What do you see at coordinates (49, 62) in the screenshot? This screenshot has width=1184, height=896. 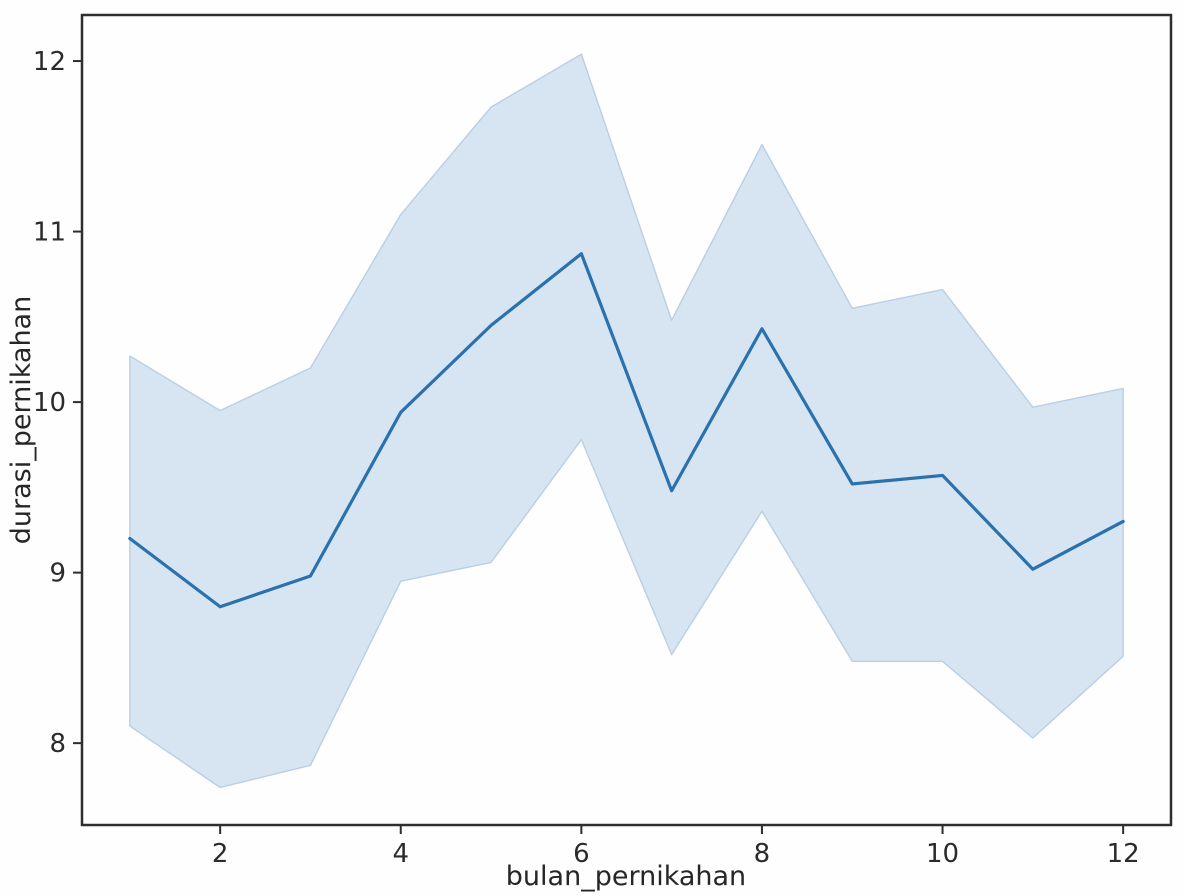 I see `y-tick-label: 12` at bounding box center [49, 62].